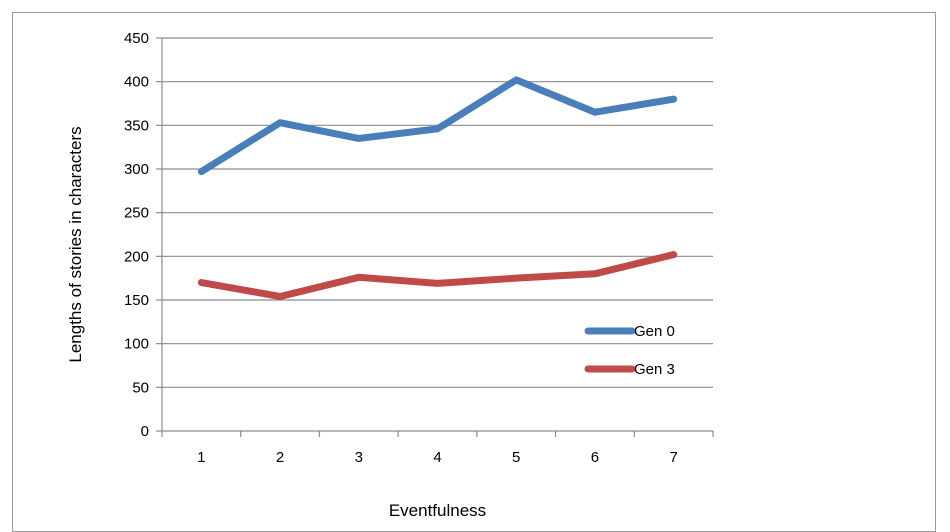  What do you see at coordinates (437, 510) in the screenshot?
I see `x-axis-title: Eventfulness` at bounding box center [437, 510].